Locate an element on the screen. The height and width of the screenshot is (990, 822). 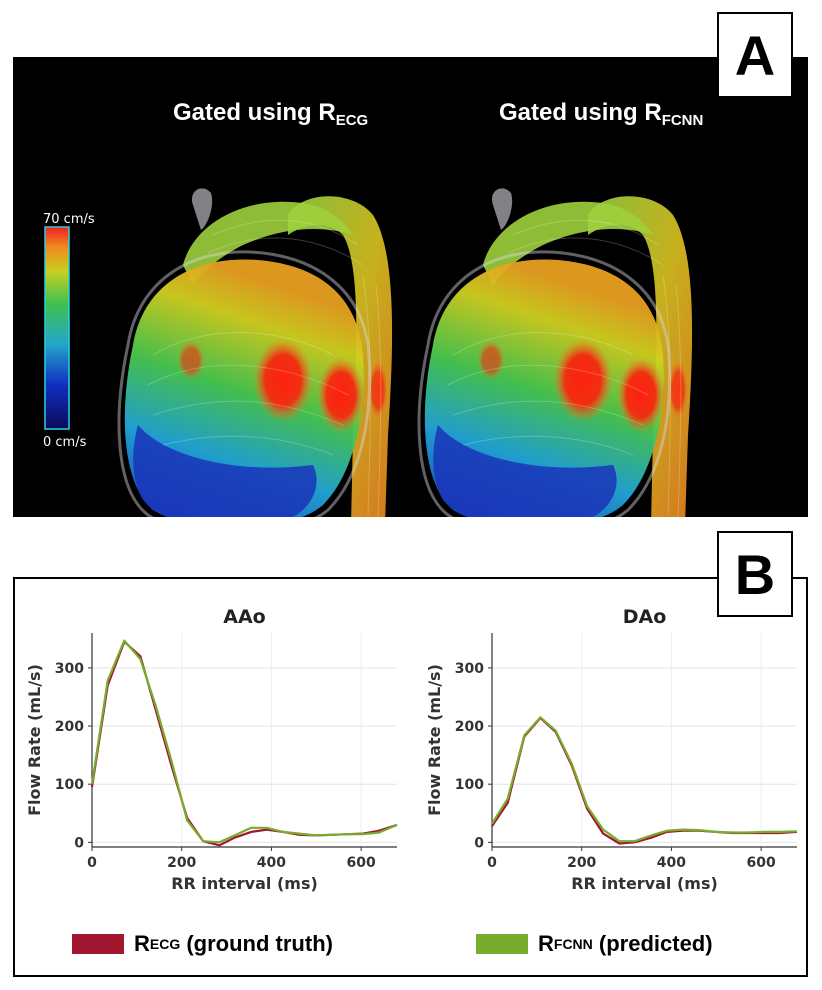
colorbar-max-label: 70 cm/s is located at coordinates (69, 219).